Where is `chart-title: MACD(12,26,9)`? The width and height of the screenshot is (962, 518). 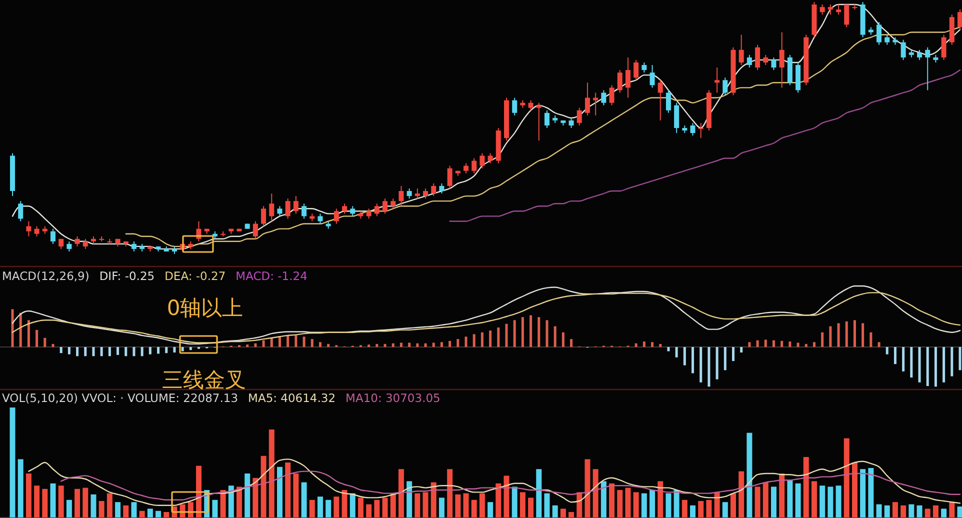 chart-title: MACD(12,26,9) is located at coordinates (46, 276).